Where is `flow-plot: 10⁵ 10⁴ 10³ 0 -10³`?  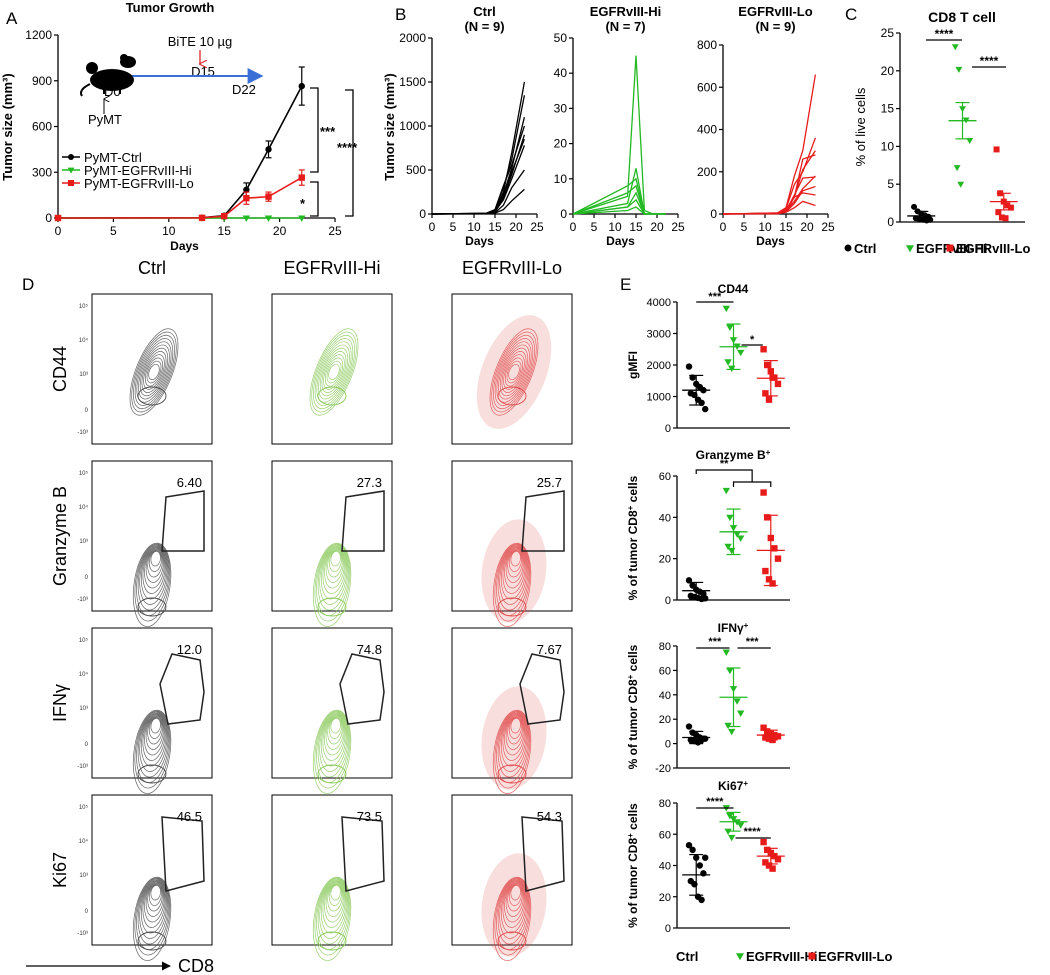
flow-plot: 10⁵ 10⁴ 10³ 0 -10³ is located at coordinates (145, 369).